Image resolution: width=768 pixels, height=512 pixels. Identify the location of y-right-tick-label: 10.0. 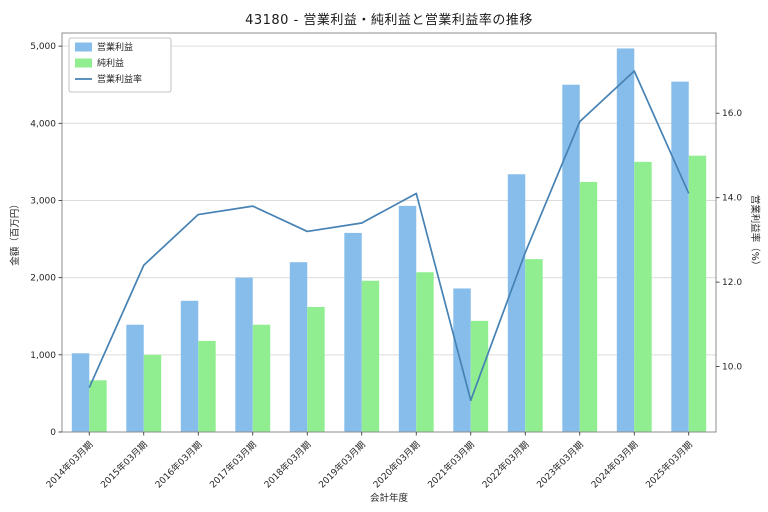
(732, 368).